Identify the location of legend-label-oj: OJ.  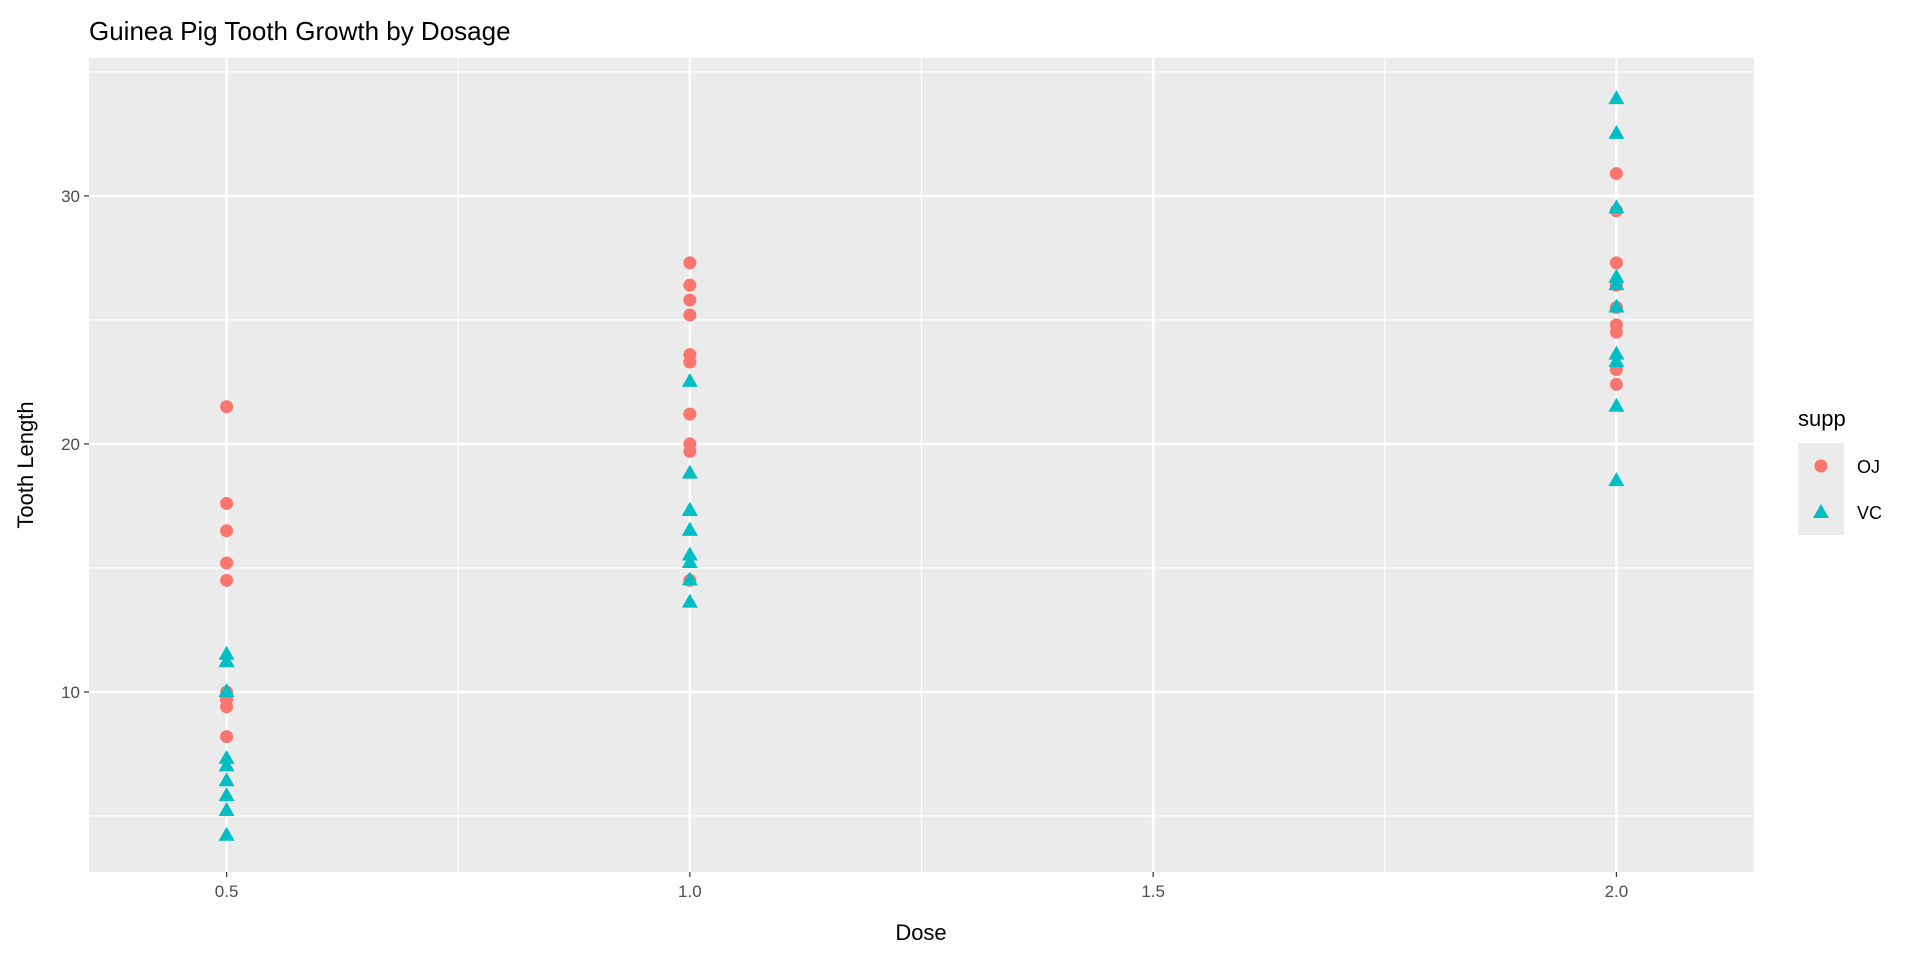
(1868, 467).